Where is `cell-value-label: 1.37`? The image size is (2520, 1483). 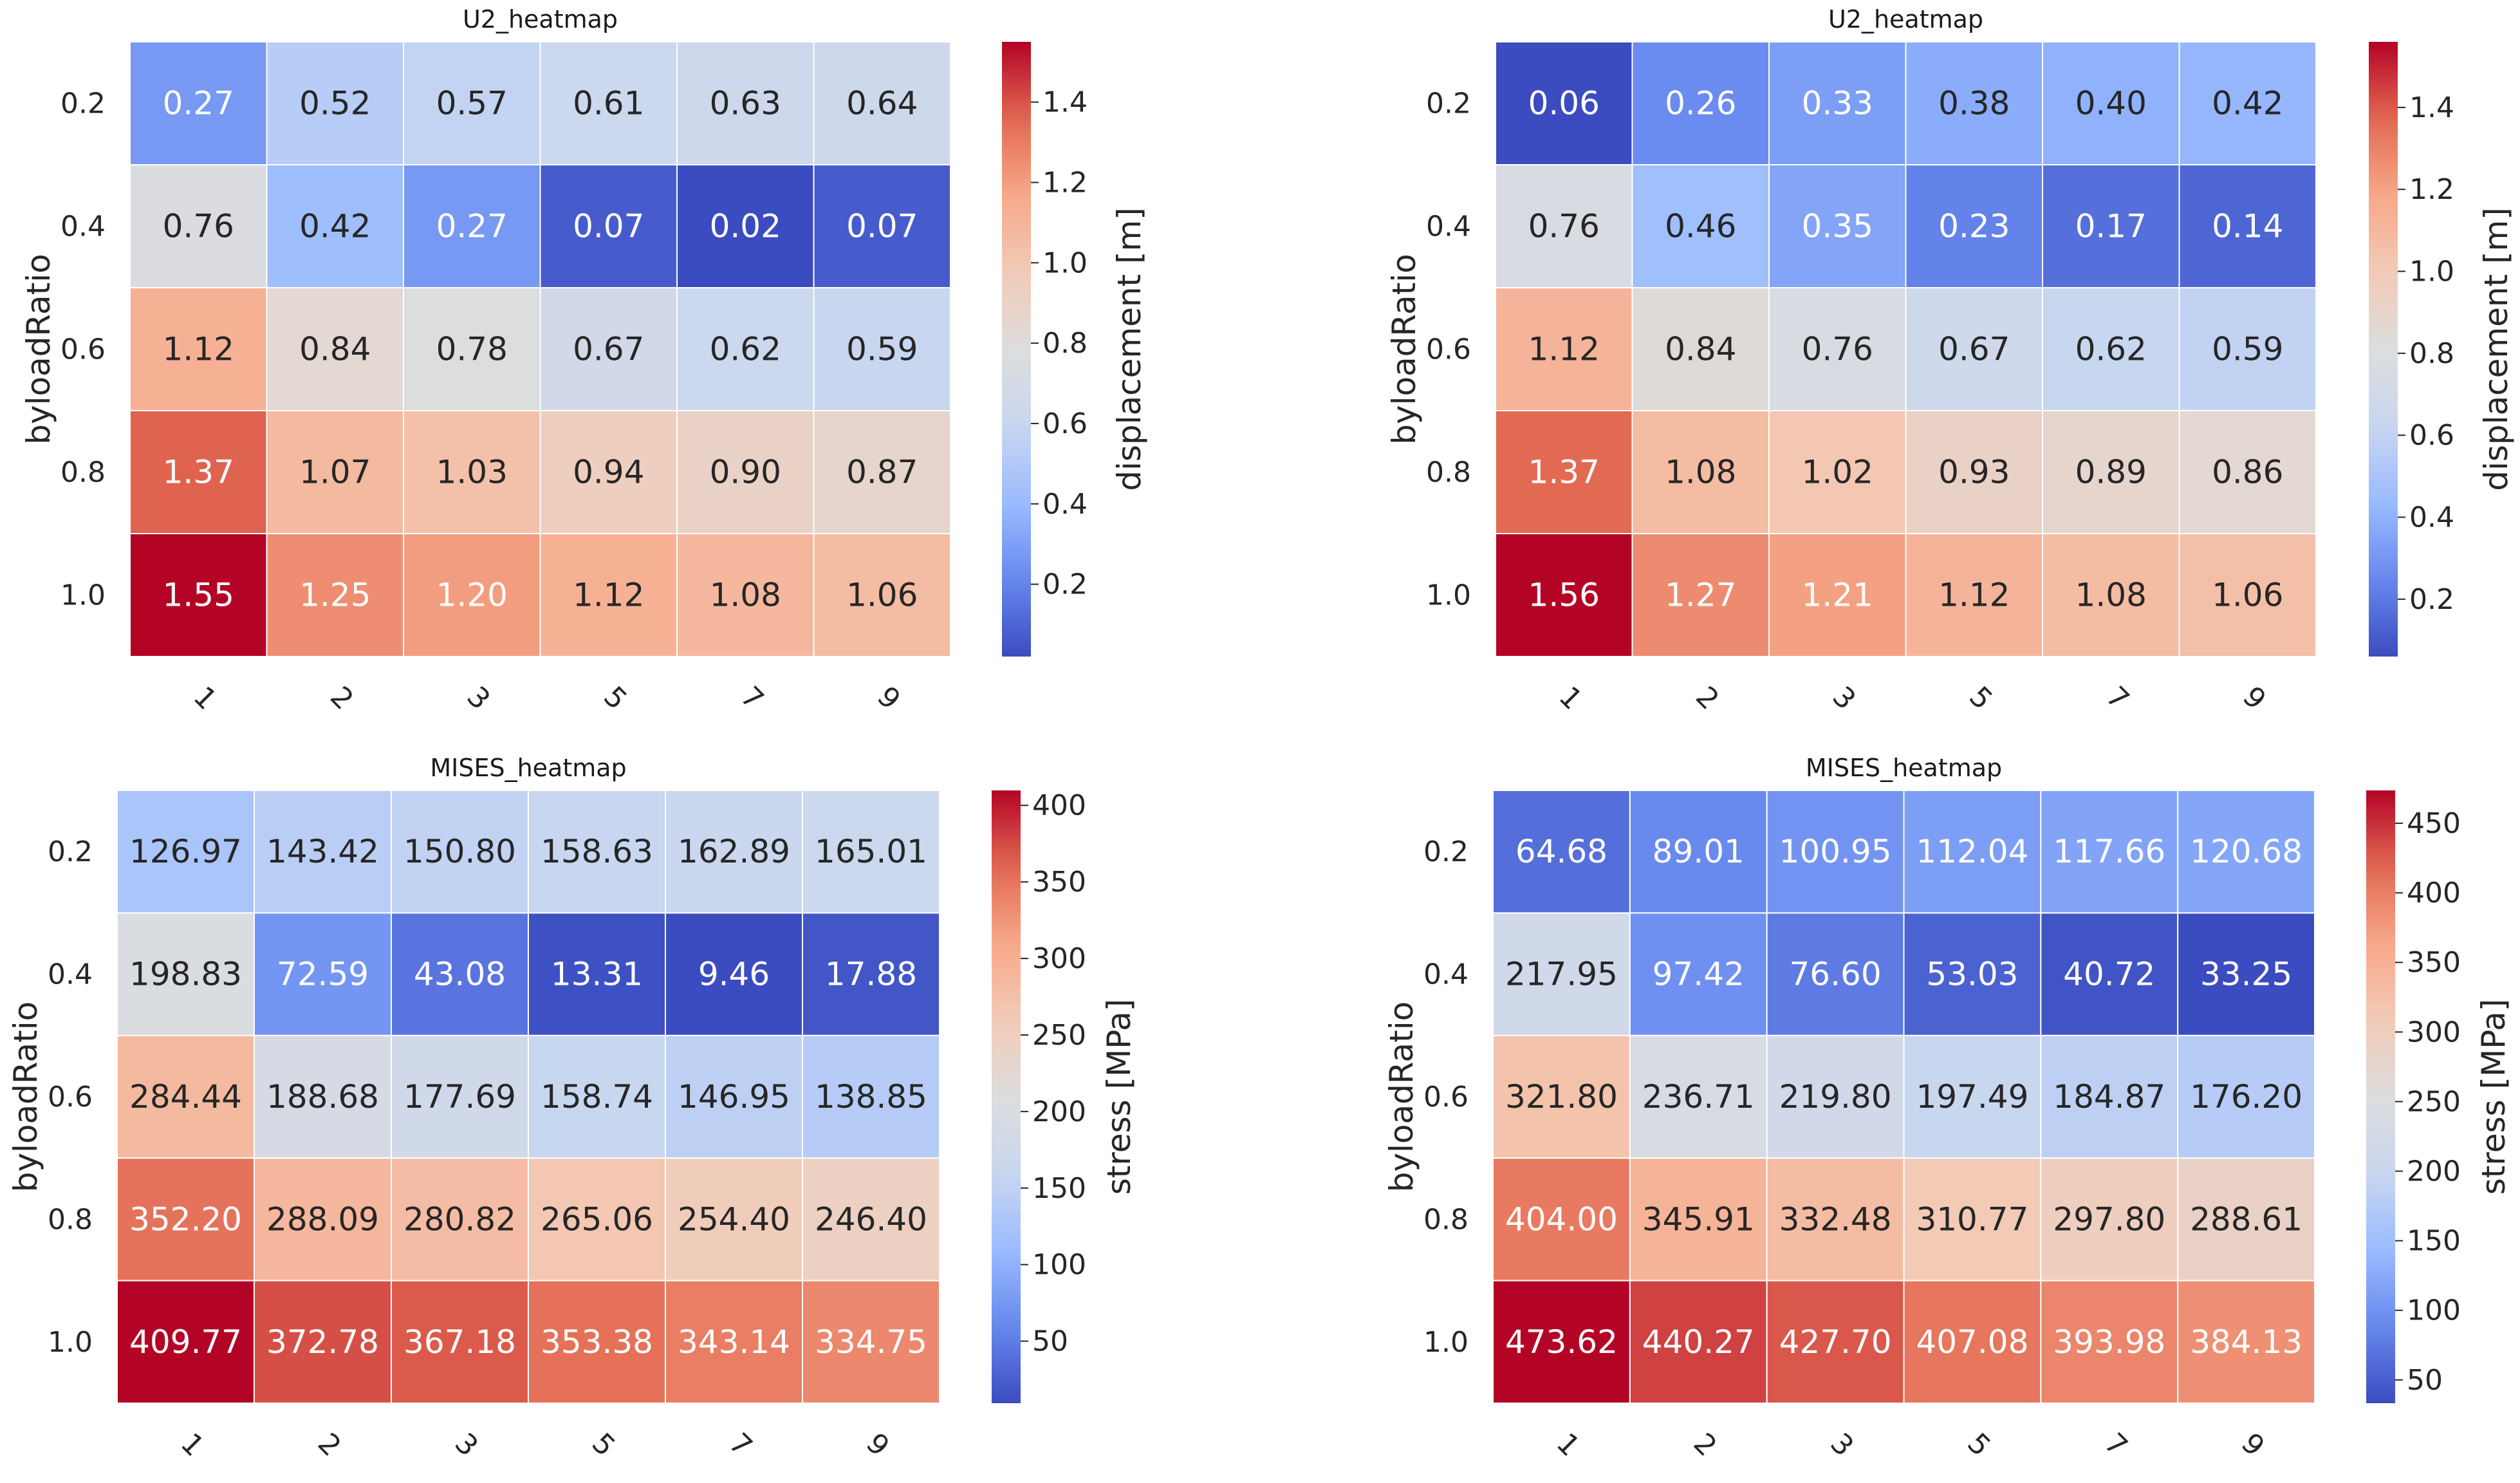
cell-value-label: 1.37 is located at coordinates (1564, 472).